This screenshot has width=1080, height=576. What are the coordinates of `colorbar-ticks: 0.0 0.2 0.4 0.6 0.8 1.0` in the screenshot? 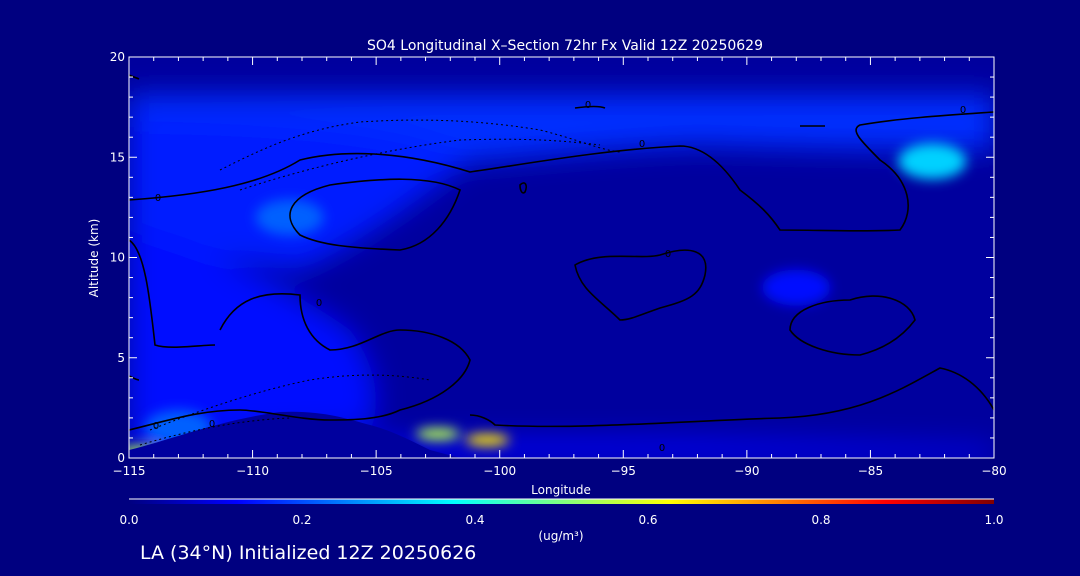 It's located at (561, 520).